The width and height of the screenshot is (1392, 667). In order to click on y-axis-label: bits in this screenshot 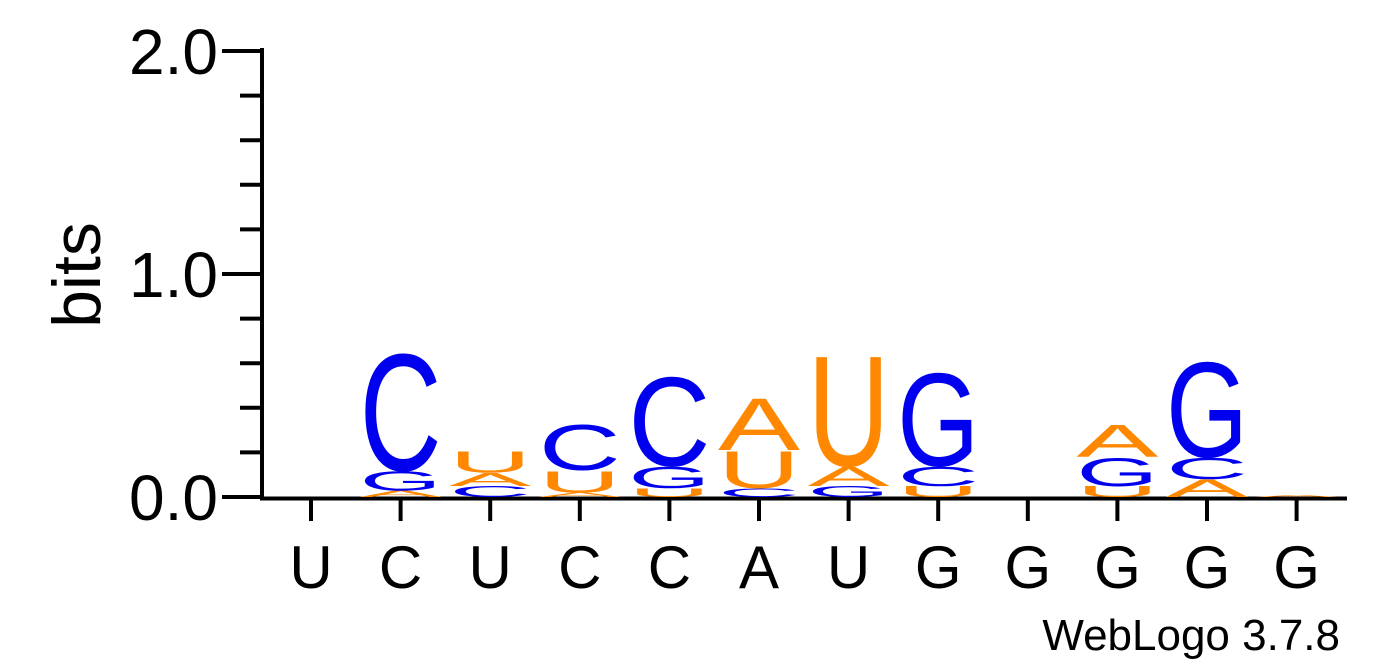, I will do `click(77, 275)`.